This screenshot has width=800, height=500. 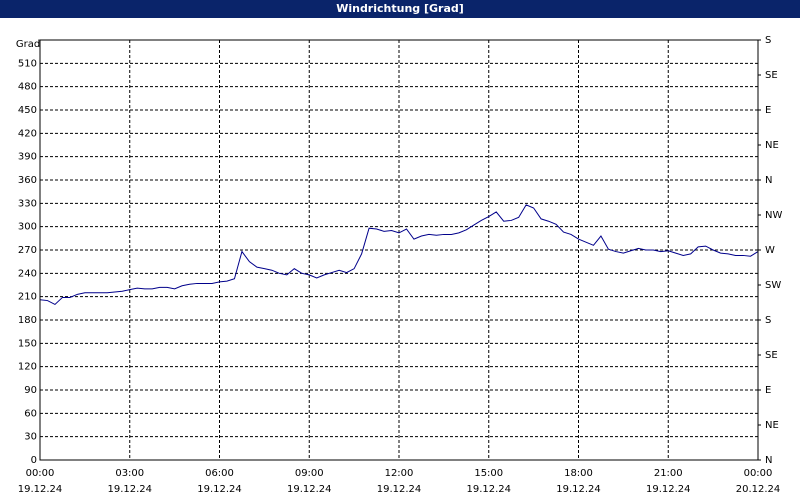 I want to click on y-tick-label: 90, so click(x=30, y=390).